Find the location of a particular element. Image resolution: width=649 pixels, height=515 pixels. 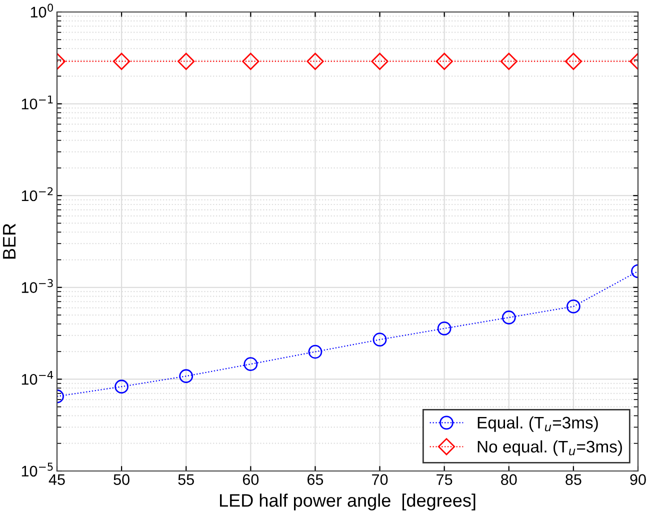

x-tick-label: 85 is located at coordinates (574, 479).